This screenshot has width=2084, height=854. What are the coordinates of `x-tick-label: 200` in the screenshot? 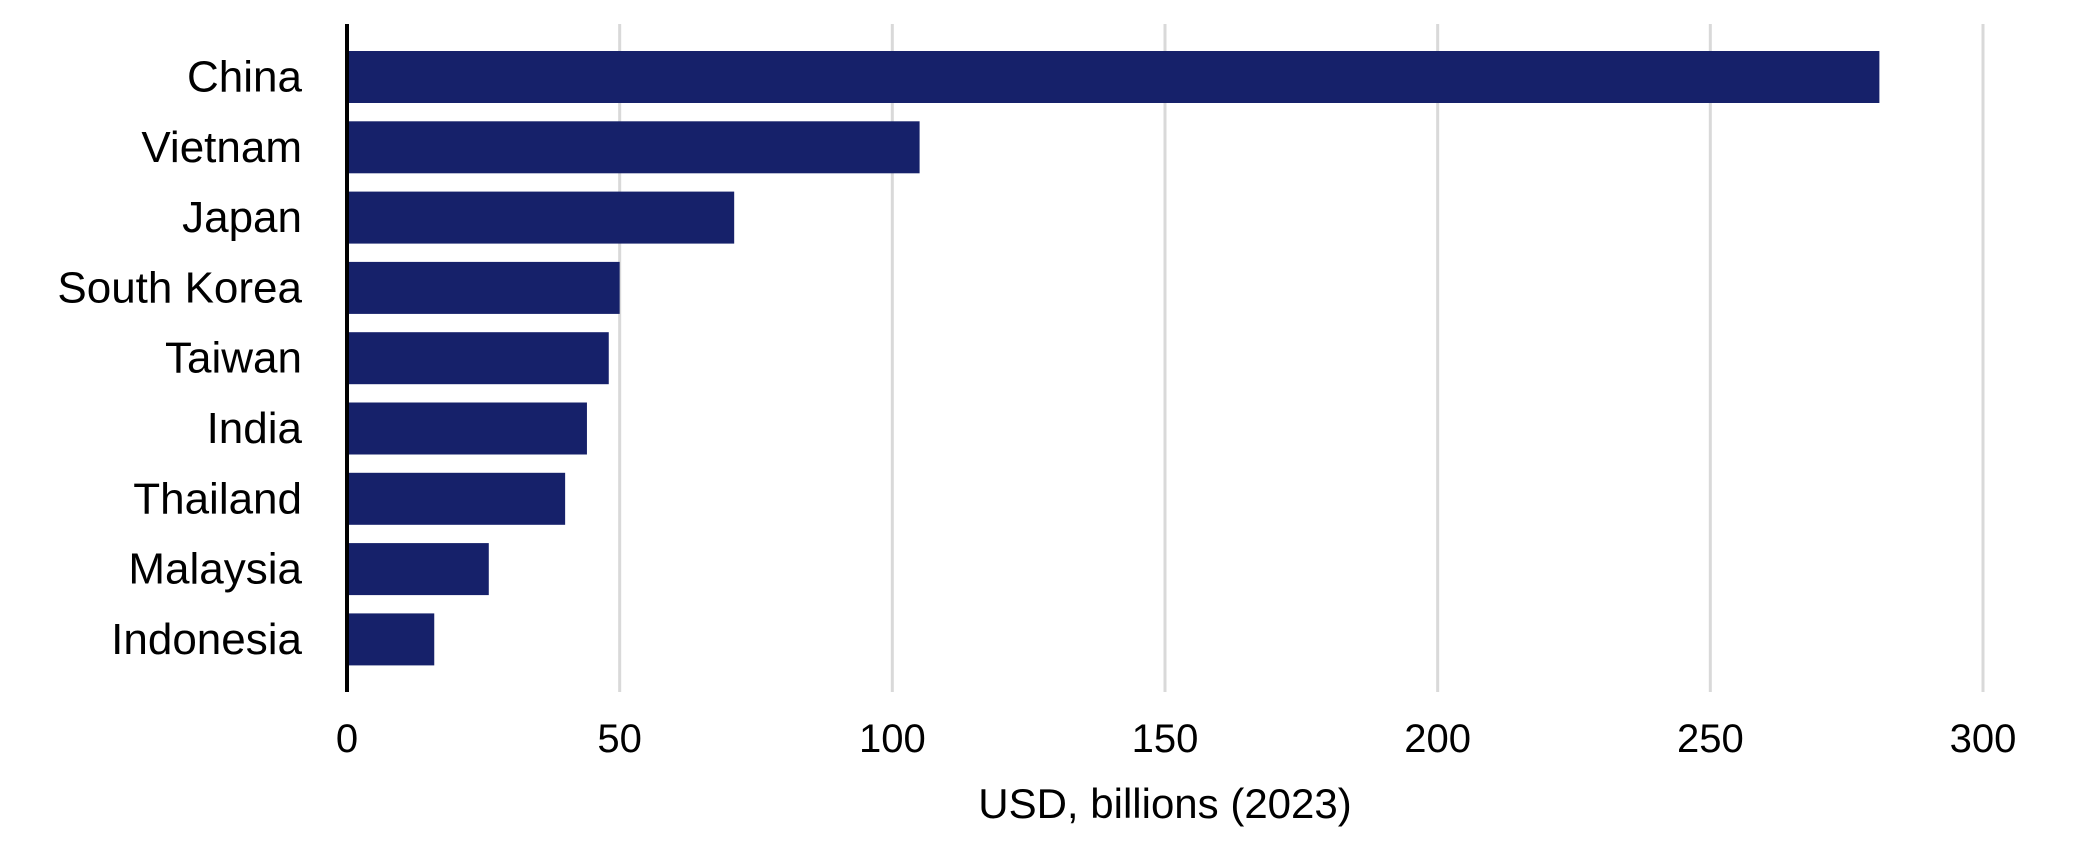 It's located at (1437, 739).